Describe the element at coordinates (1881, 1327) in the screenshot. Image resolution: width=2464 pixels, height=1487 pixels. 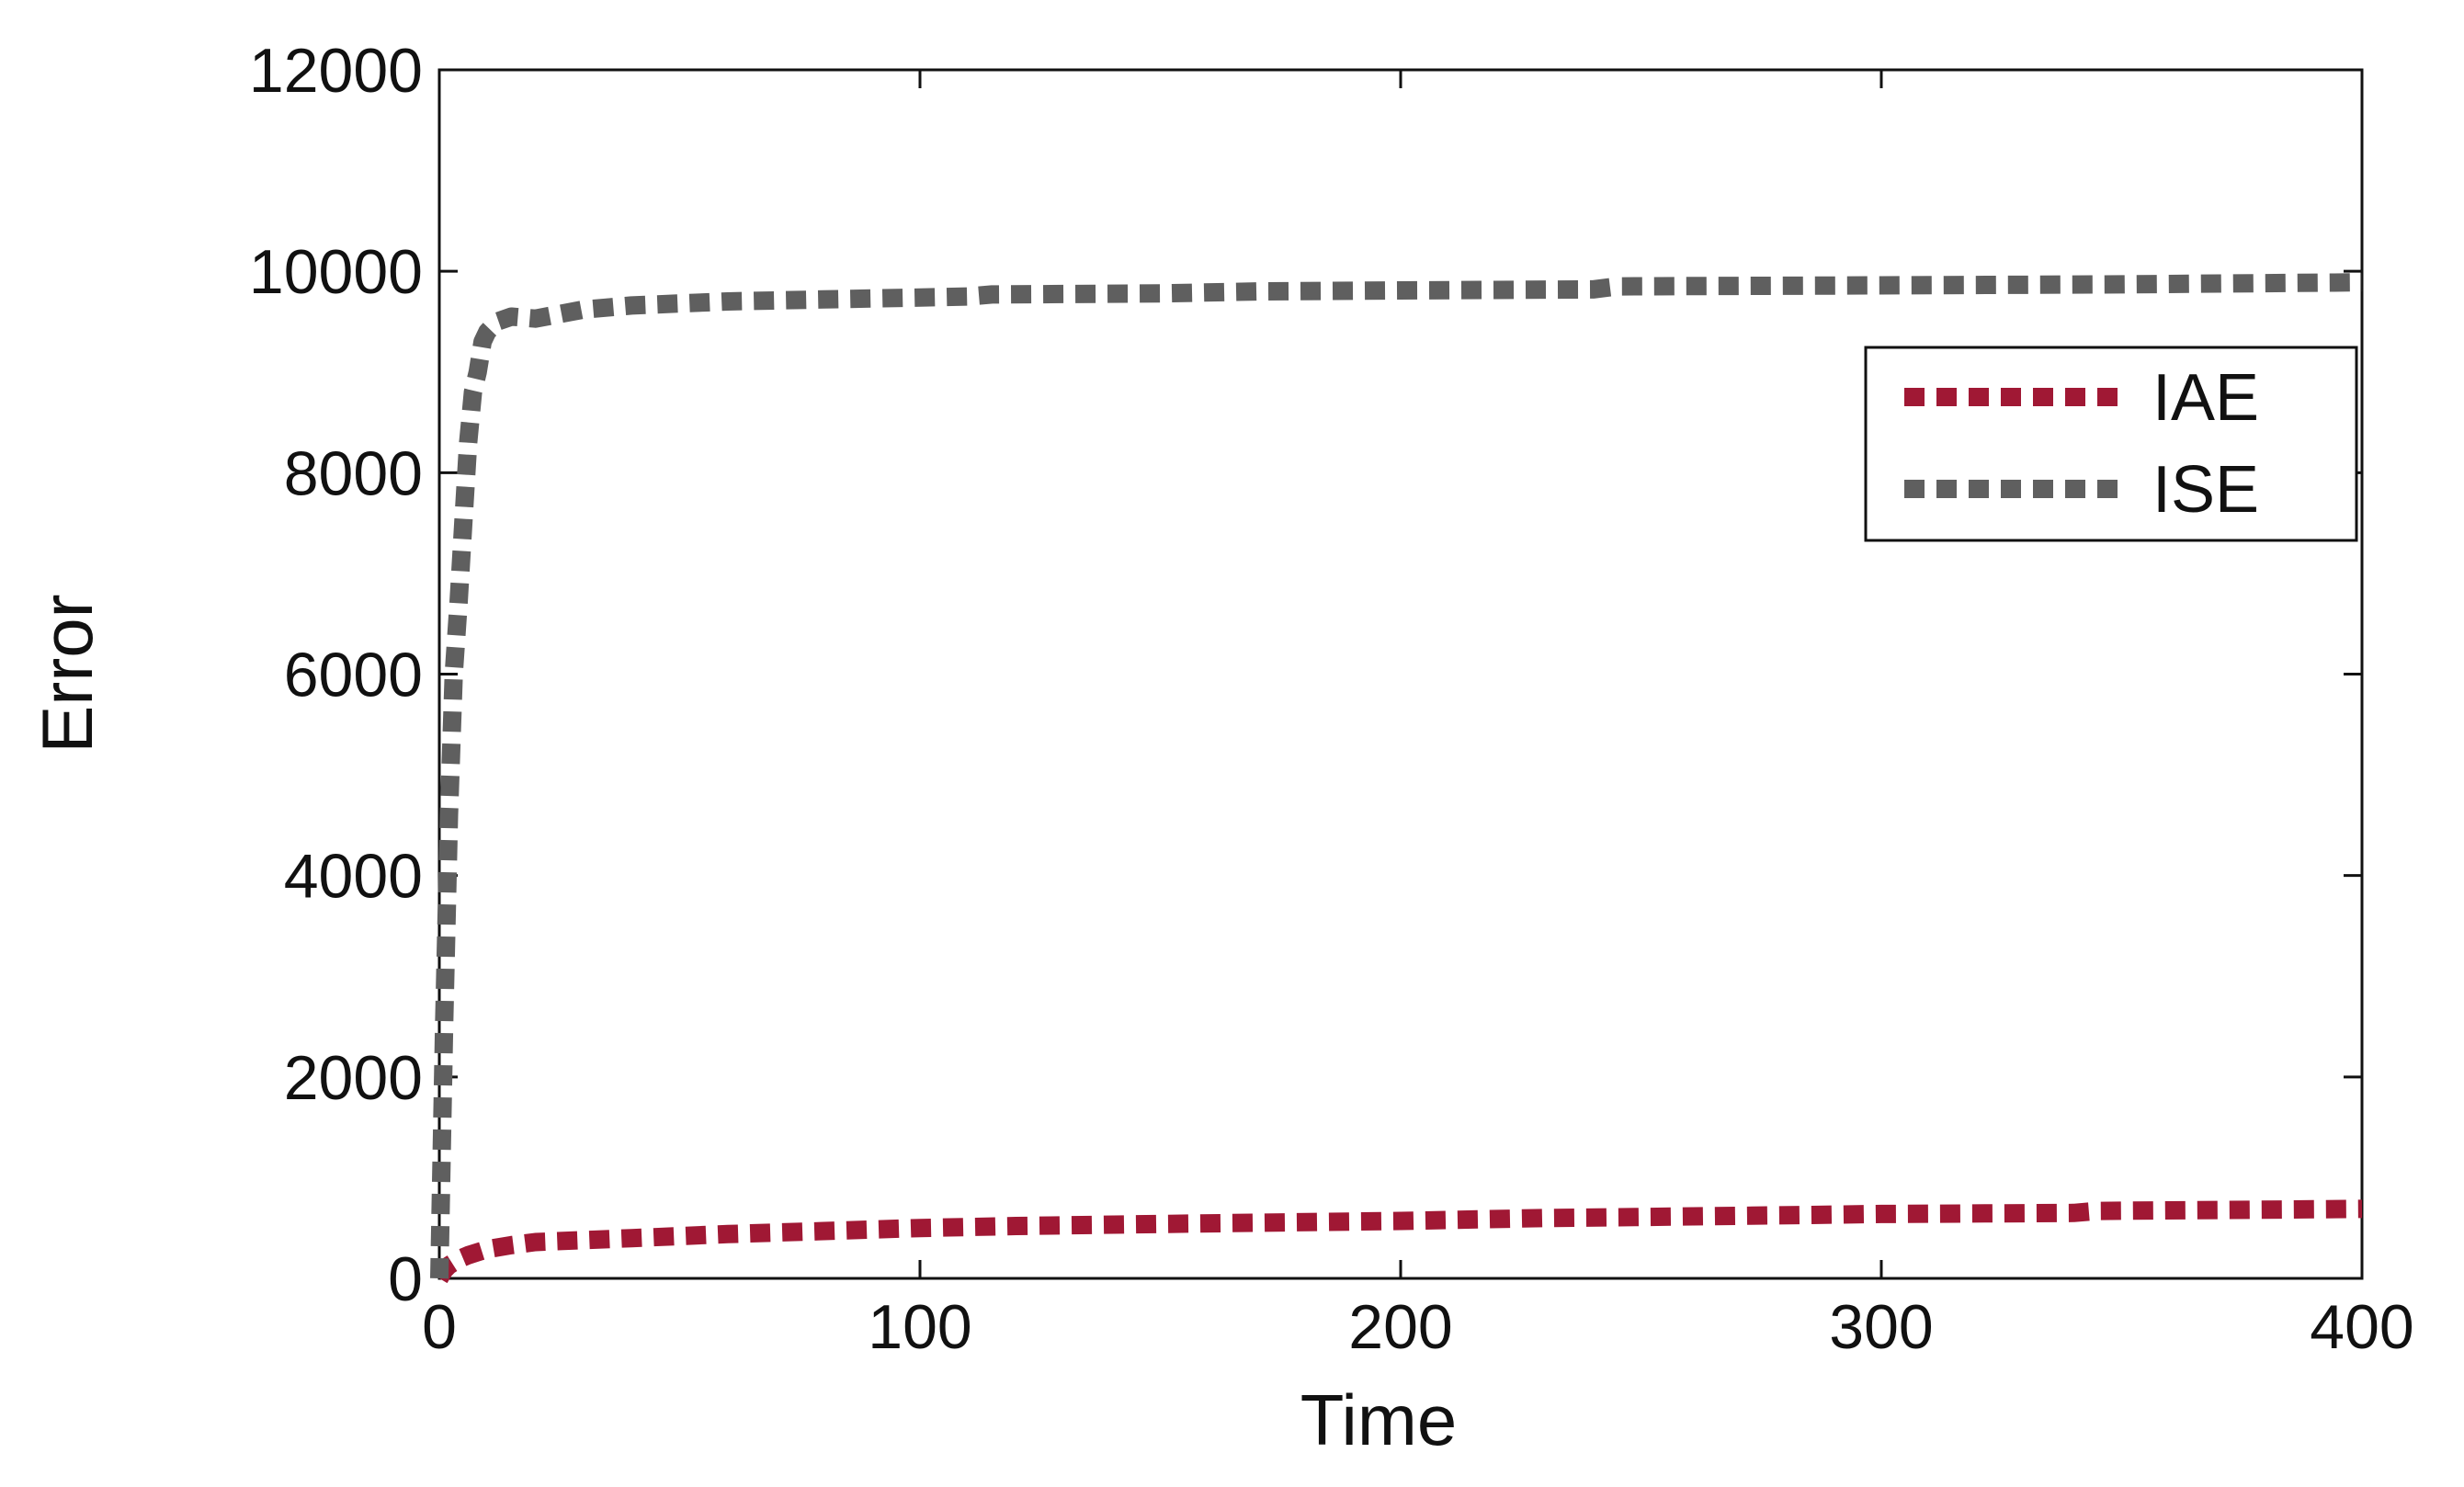
I see `x-tick-label: 300` at that location.